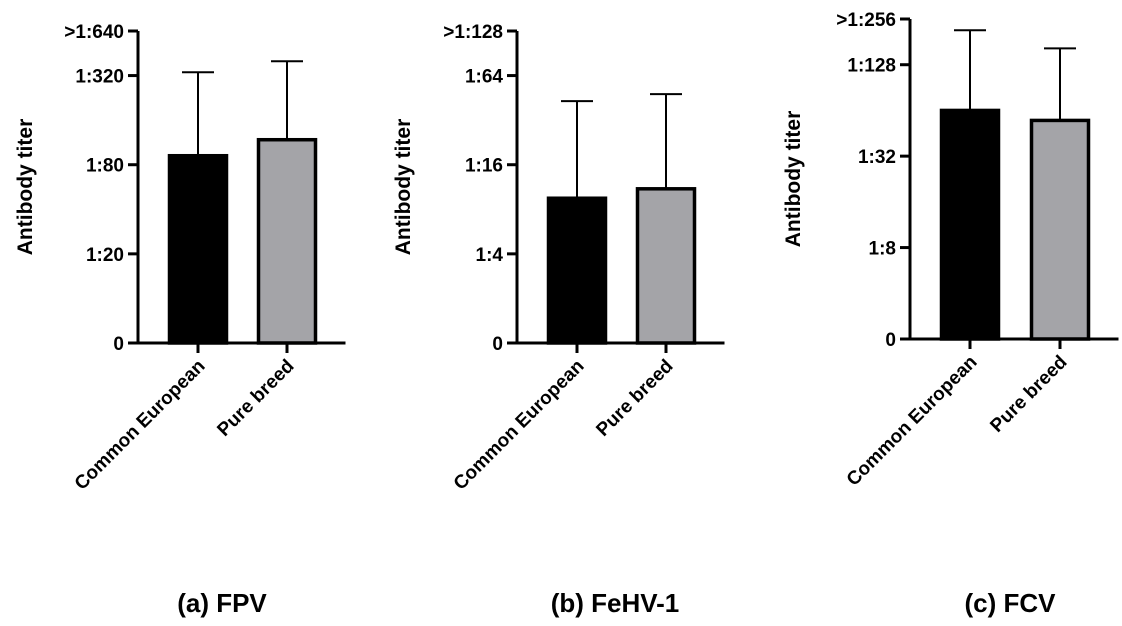 Image resolution: width=1122 pixels, height=626 pixels. Describe the element at coordinates (615, 603) in the screenshot. I see `panel-caption: (b) FeHV-1` at that location.